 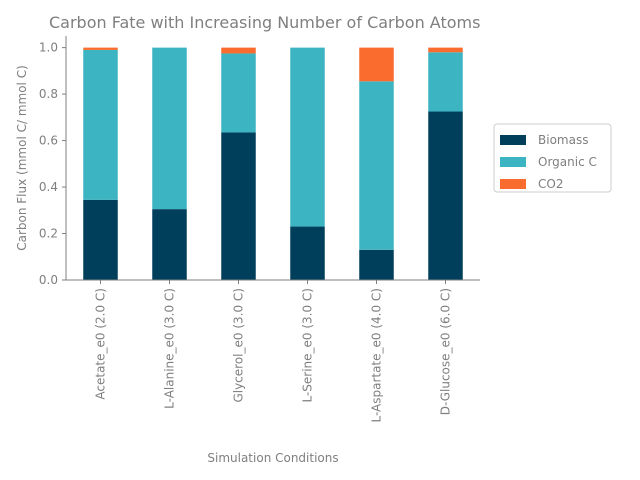 I want to click on legend-label: Biomass, so click(x=563, y=140).